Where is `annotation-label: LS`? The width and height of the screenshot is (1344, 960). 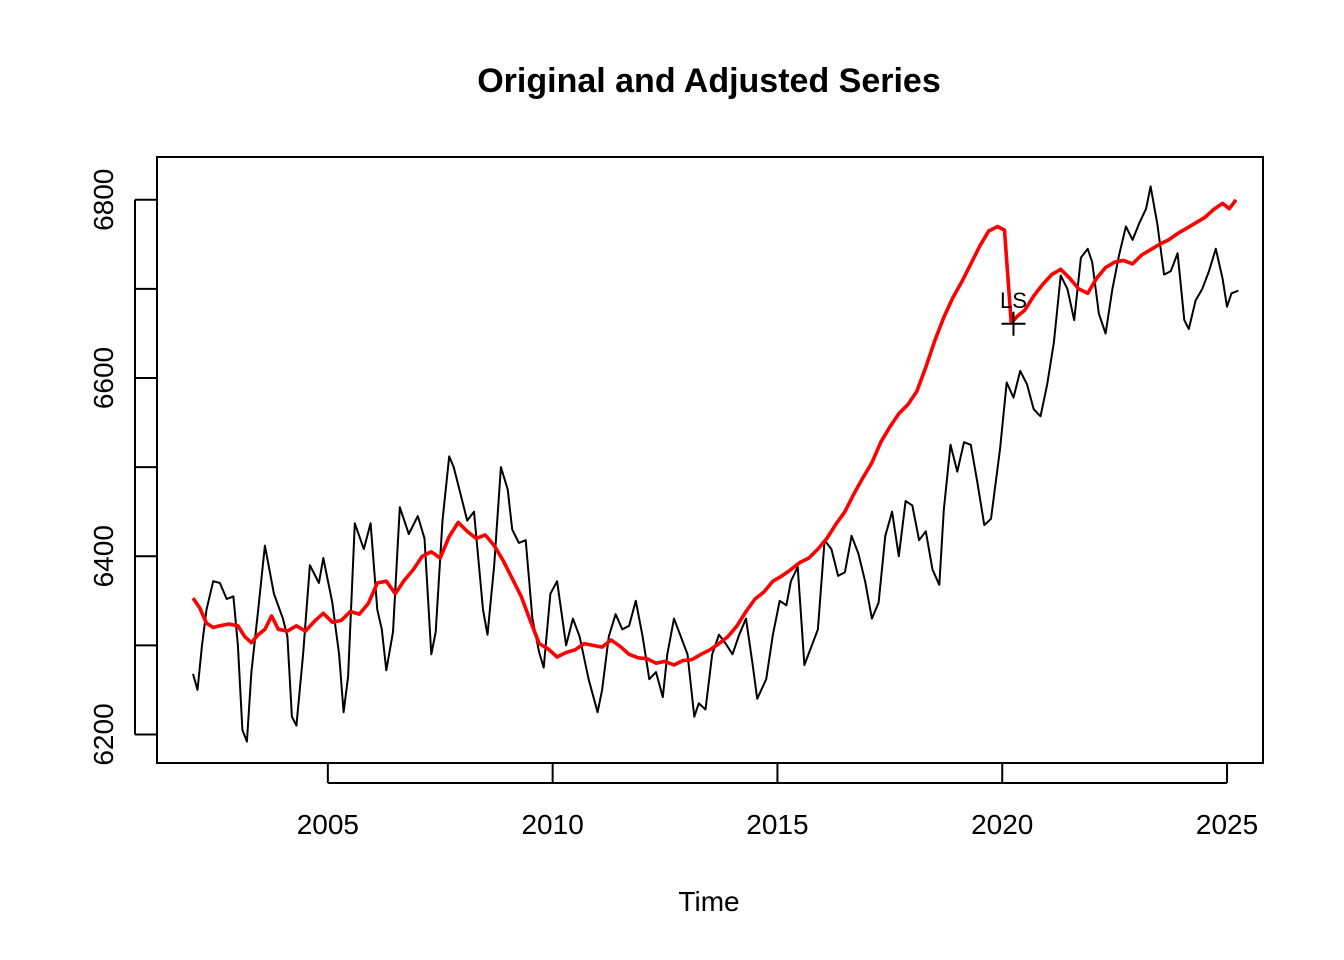 annotation-label: LS is located at coordinates (1013, 300).